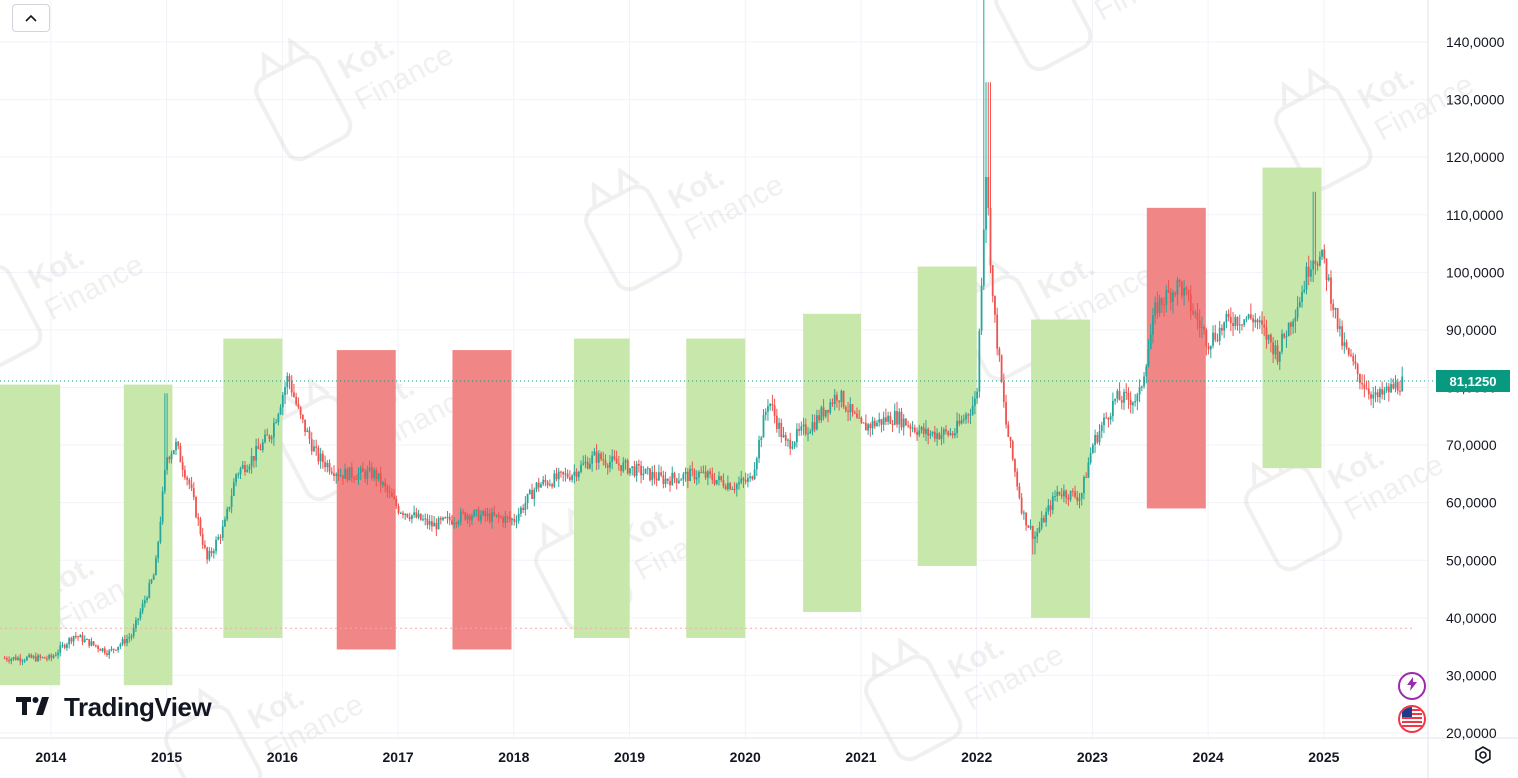 This screenshot has height=778, width=1518. I want to click on time-tick-label: 2015, so click(166, 757).